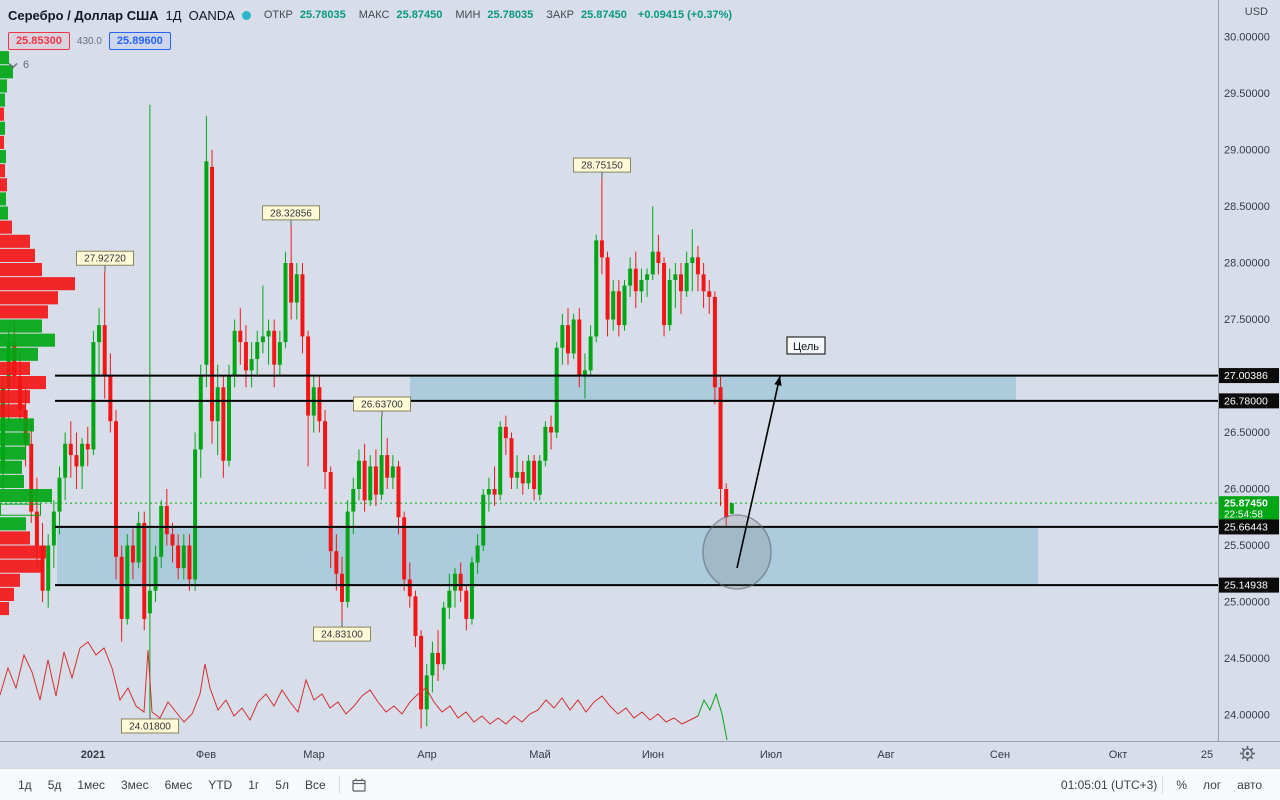  What do you see at coordinates (54, 784) in the screenshot?
I see `range-5d-button: 5д` at bounding box center [54, 784].